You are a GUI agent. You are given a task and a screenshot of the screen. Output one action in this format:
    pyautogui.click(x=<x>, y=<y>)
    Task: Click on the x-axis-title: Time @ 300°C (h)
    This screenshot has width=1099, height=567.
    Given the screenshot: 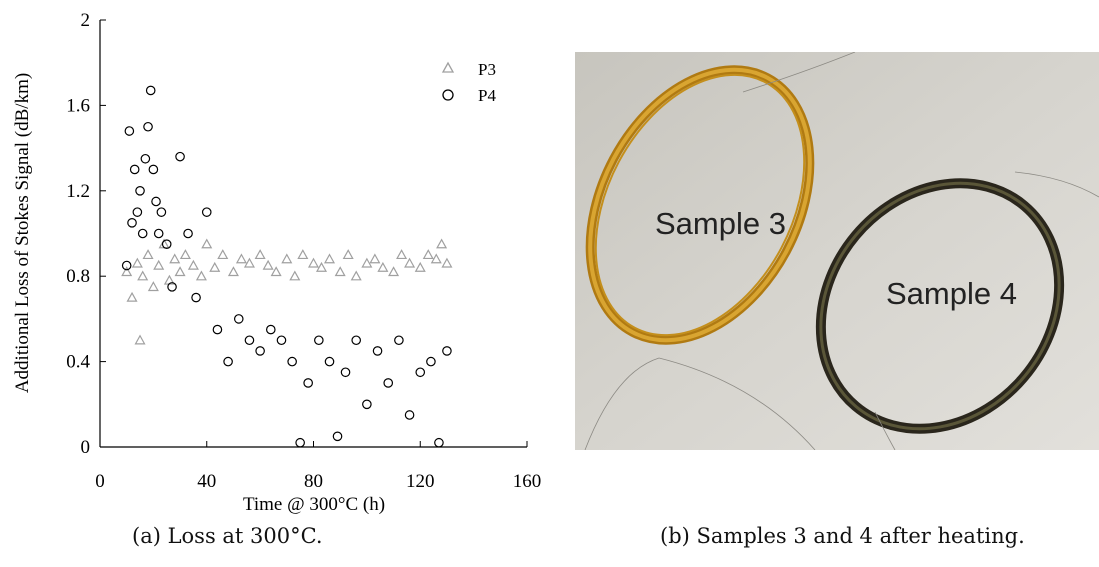 What is the action you would take?
    pyautogui.click(x=314, y=504)
    